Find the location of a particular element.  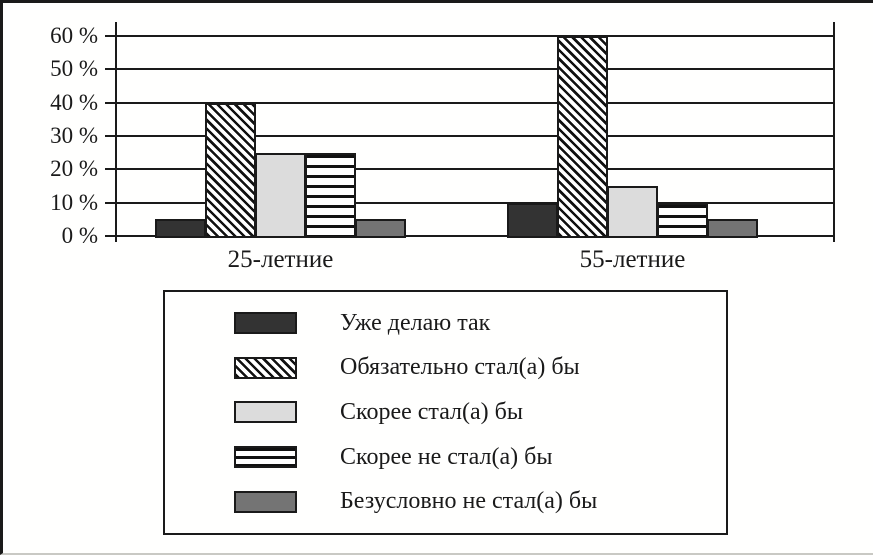

y-tick-label-0: 0 % is located at coordinates (79, 235).